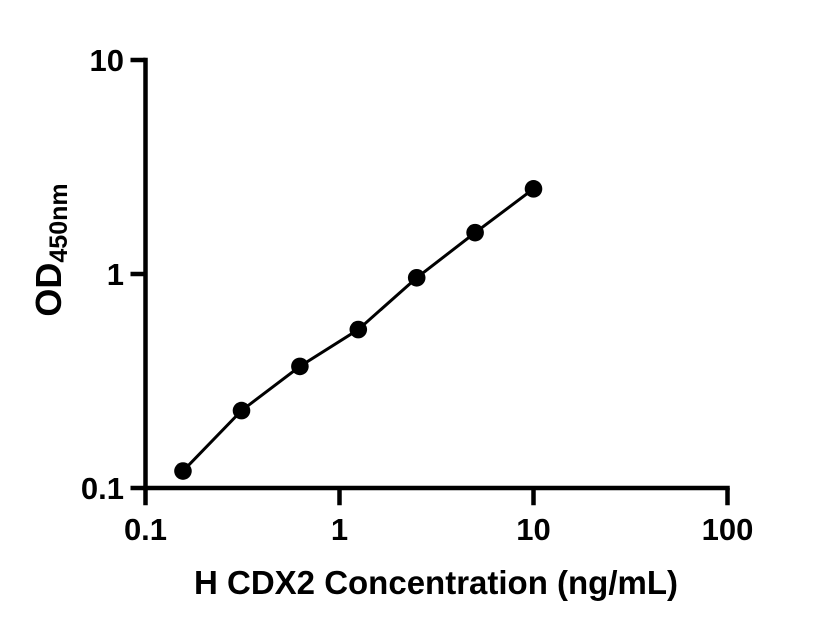 This screenshot has width=816, height=640. What do you see at coordinates (107, 60) in the screenshot?
I see `y-tick-label: 10` at bounding box center [107, 60].